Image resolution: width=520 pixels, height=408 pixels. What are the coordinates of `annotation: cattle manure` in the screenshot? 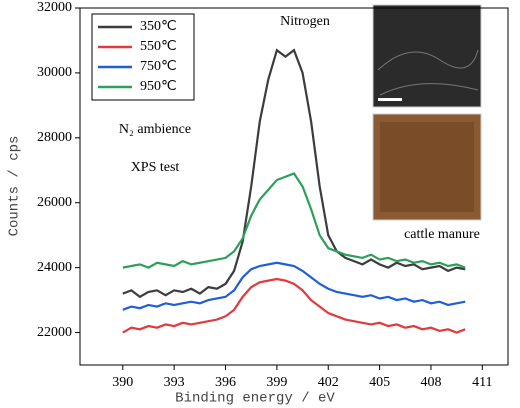 It's located at (442, 234).